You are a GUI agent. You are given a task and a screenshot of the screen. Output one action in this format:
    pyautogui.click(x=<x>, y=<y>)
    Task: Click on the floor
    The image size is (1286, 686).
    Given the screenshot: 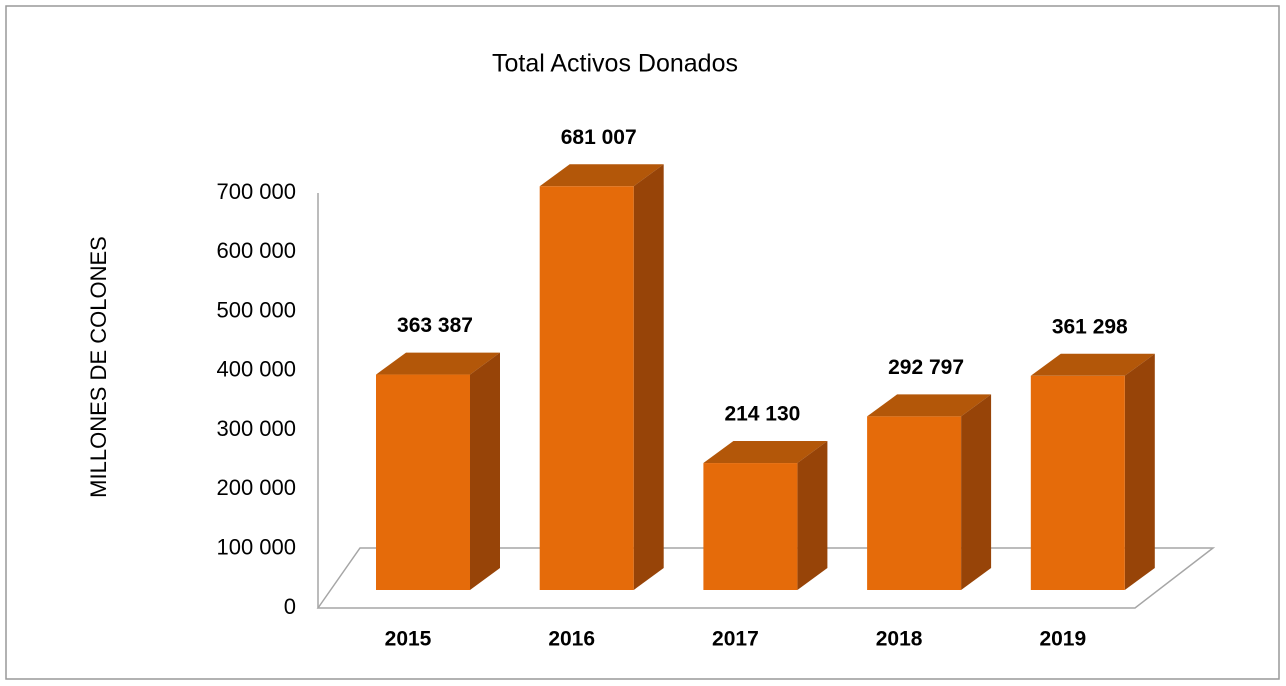 What is the action you would take?
    pyautogui.click(x=766, y=578)
    